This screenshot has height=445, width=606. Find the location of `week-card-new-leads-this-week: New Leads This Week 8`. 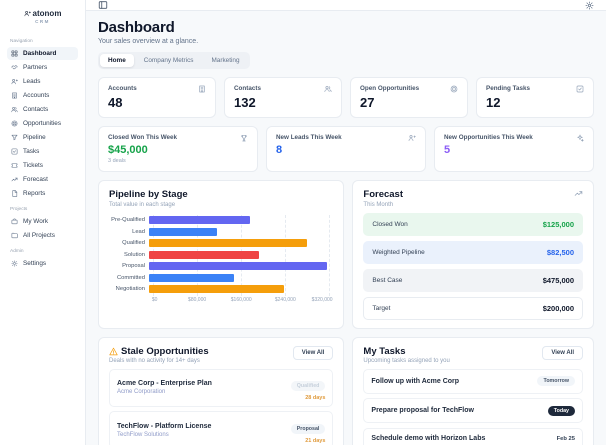

week-card-new-leads-this-week: New Leads This Week 8 is located at coordinates (346, 149).